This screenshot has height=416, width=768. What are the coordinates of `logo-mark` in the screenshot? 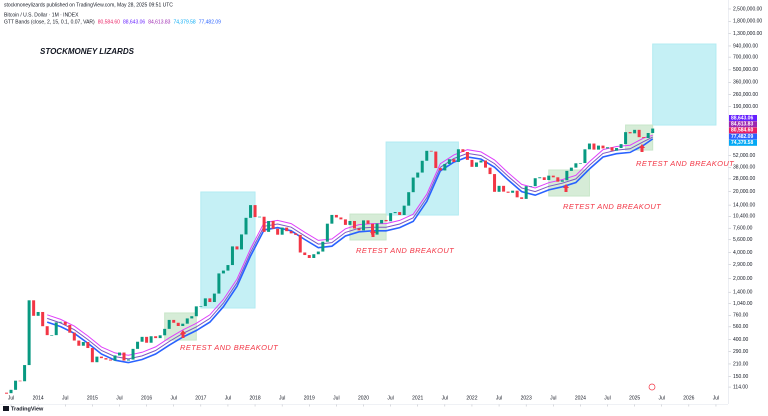 It's located at (6, 408).